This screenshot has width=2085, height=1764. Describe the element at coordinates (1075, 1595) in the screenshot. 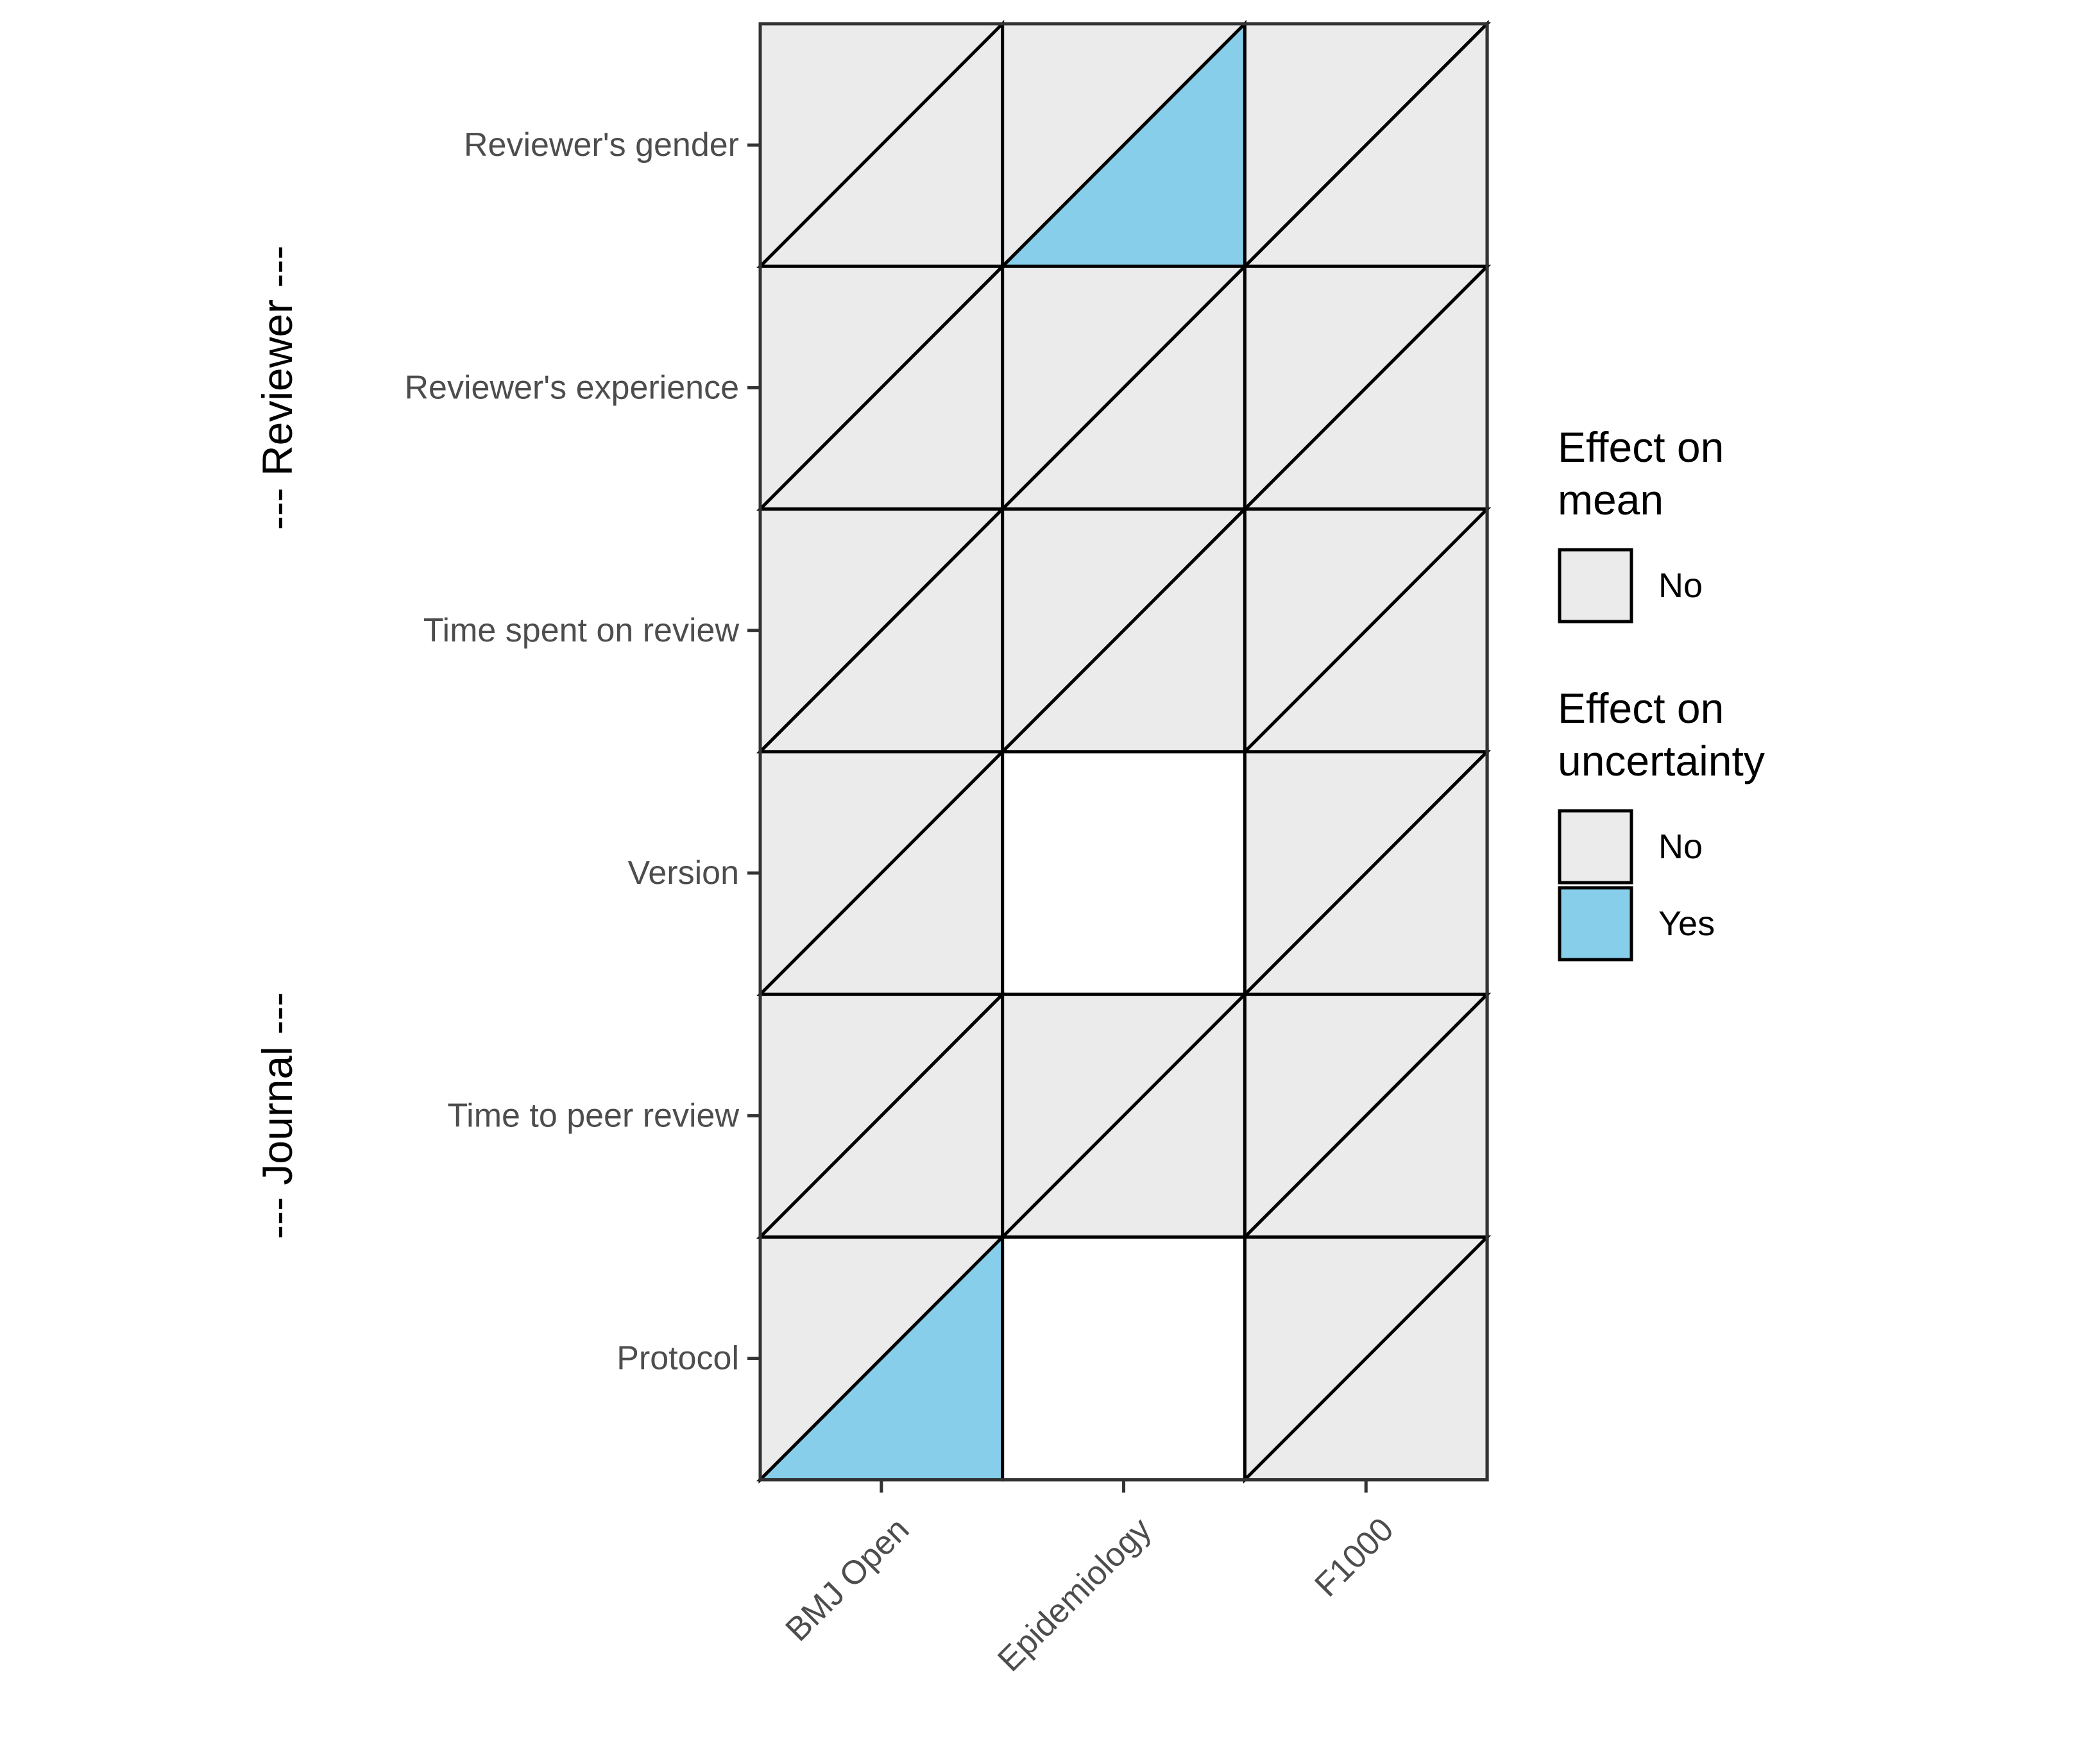

I see `x-tick-label-epidemiology: Epidemiology` at that location.